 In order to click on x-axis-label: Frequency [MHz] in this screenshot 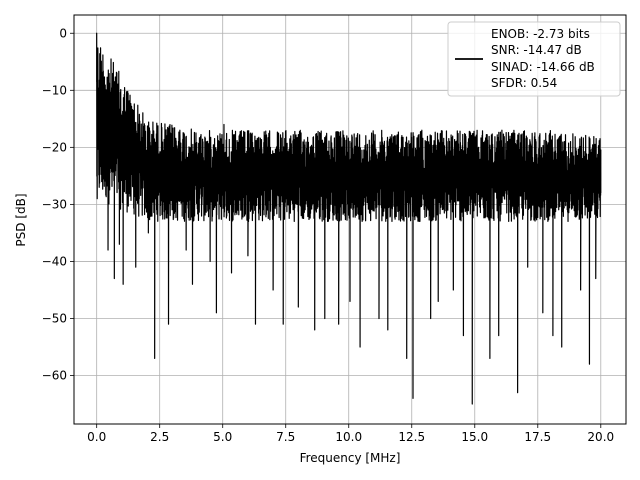, I will do `click(350, 458)`.